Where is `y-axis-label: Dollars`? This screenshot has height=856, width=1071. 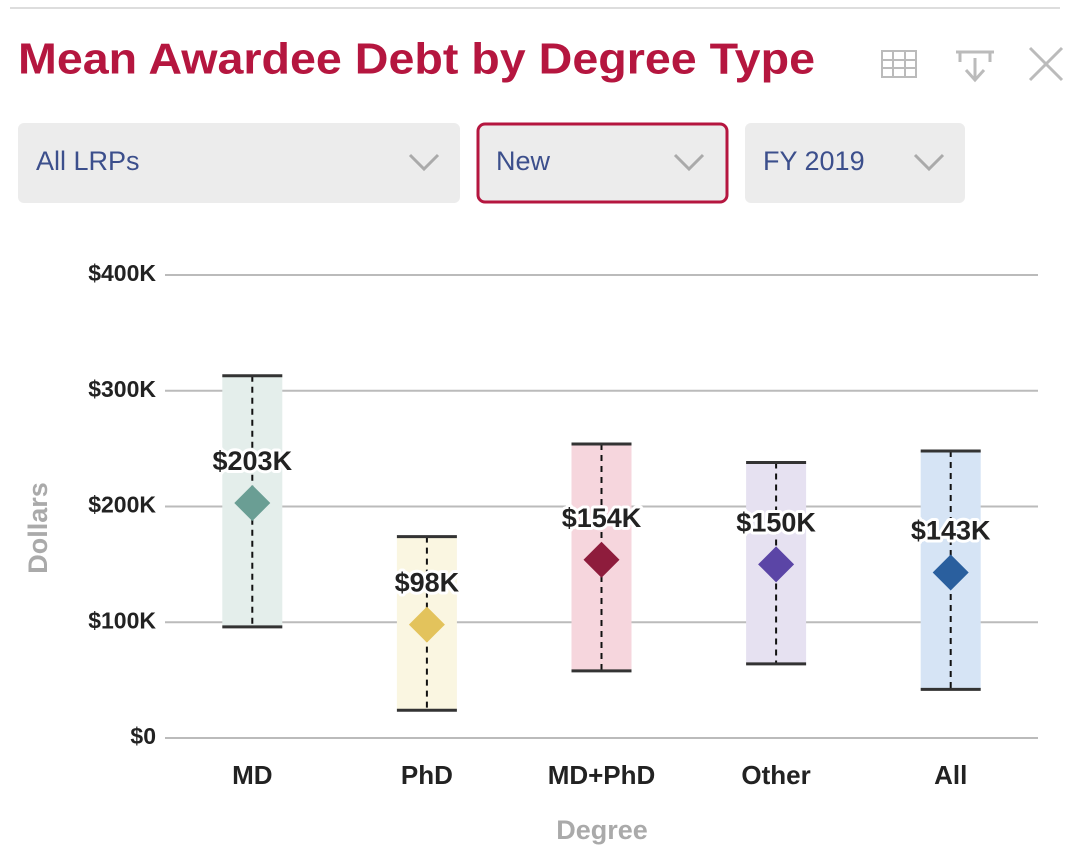 y-axis-label: Dollars is located at coordinates (38, 528).